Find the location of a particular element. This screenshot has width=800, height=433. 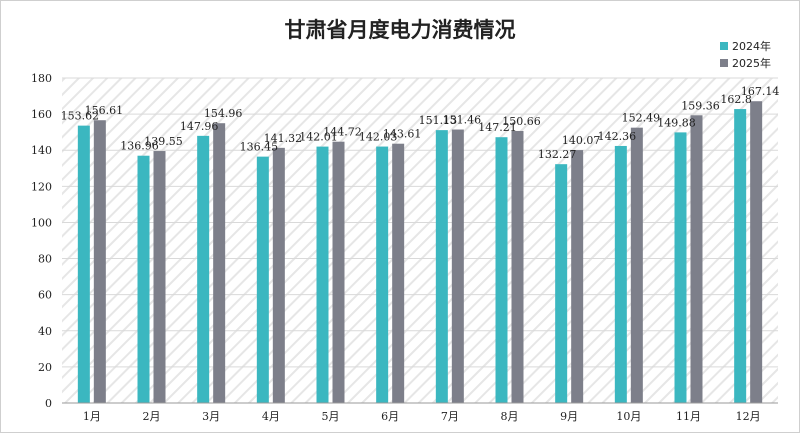

x-tick-label: 3月 is located at coordinates (211, 416).